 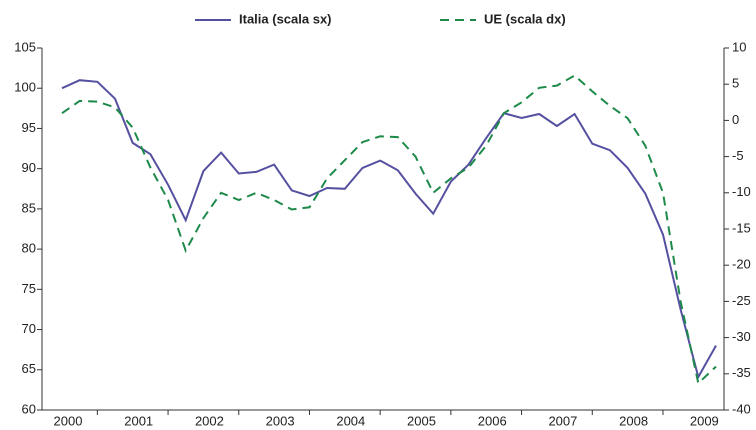 What do you see at coordinates (280, 420) in the screenshot?
I see `x-tick-label: 2003` at bounding box center [280, 420].